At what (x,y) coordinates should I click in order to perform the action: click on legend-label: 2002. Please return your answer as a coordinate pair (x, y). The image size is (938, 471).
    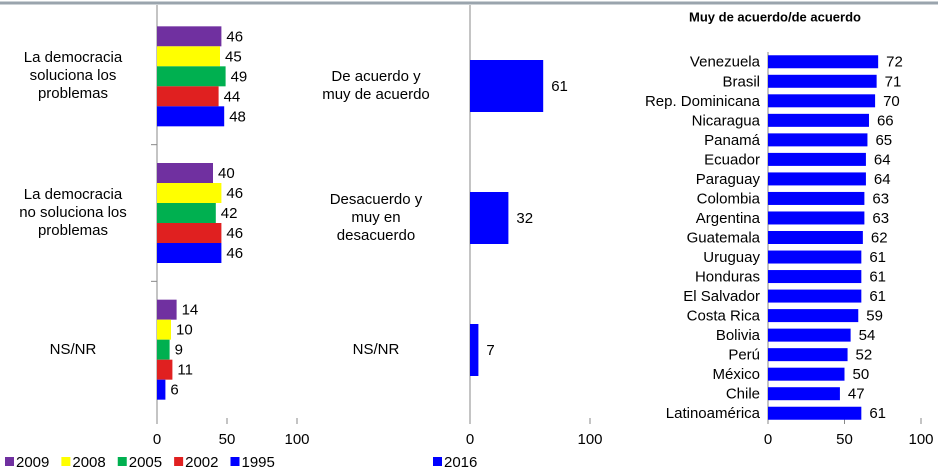
    Looking at the image, I should click on (201, 462).